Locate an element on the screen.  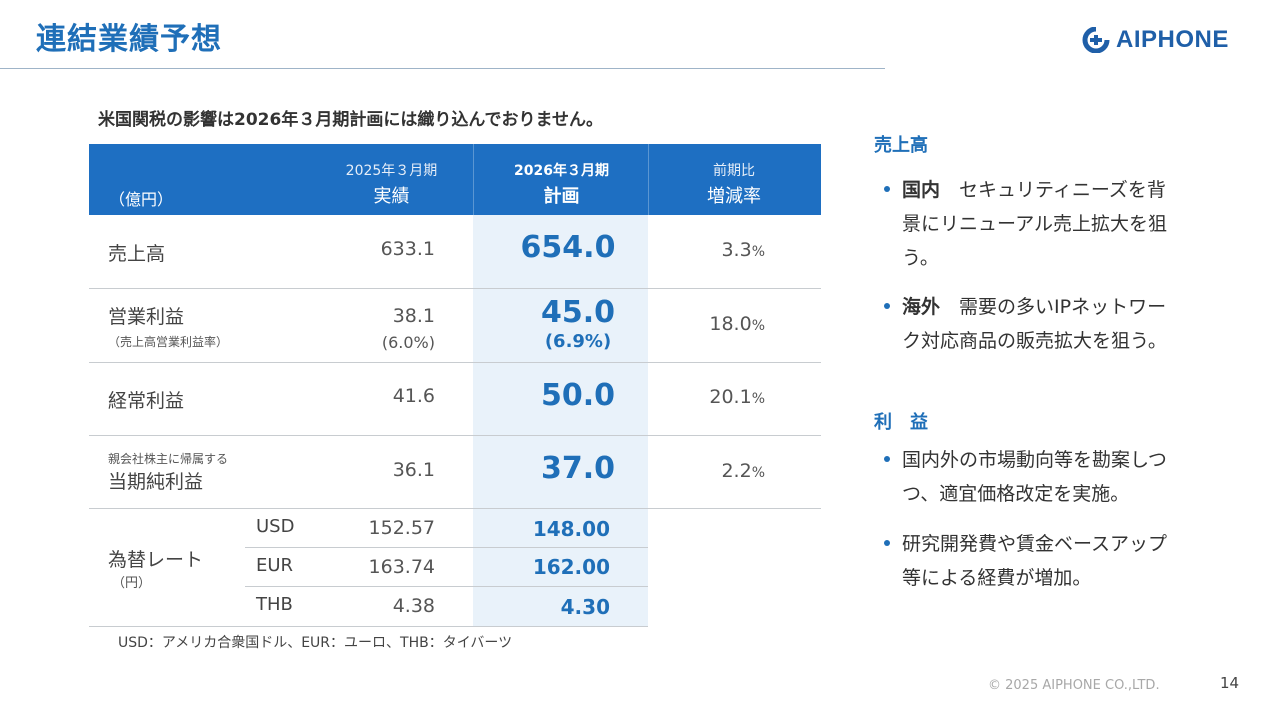
fx-actual-thb: 4.38 is located at coordinates (413, 606).